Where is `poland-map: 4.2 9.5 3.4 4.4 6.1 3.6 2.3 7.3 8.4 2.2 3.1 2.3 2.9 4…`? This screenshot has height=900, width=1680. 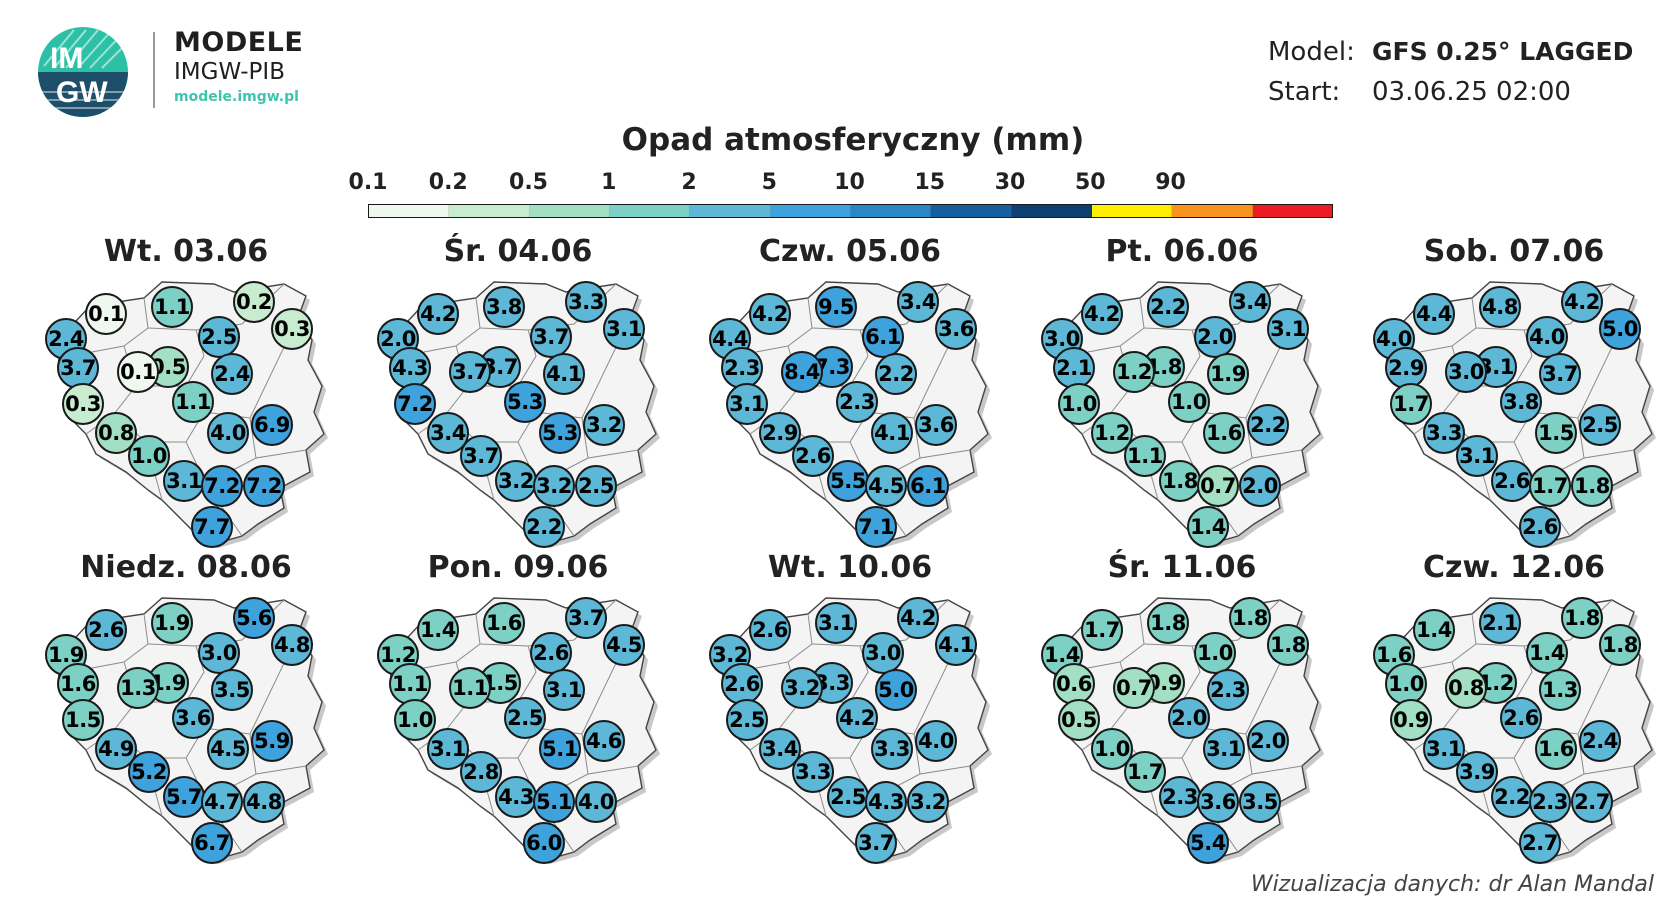 poland-map: 4.2 9.5 3.4 4.4 6.1 3.6 2.3 7.3 8.4 2.2 3.1 2.3 2.9 4… is located at coordinates (850, 411).